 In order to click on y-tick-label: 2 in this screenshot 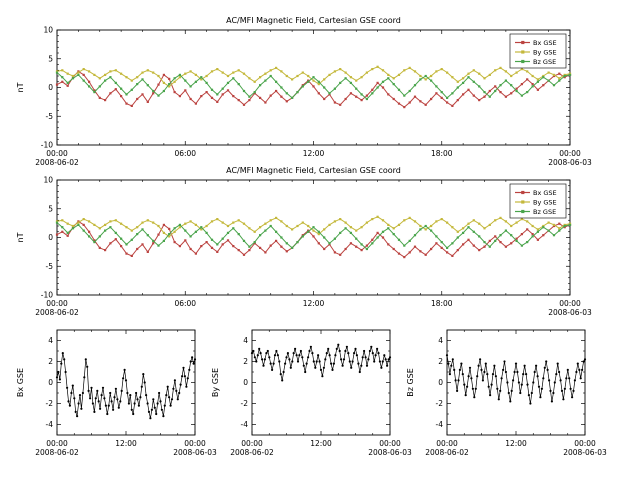, I will do `click(50, 361)`.